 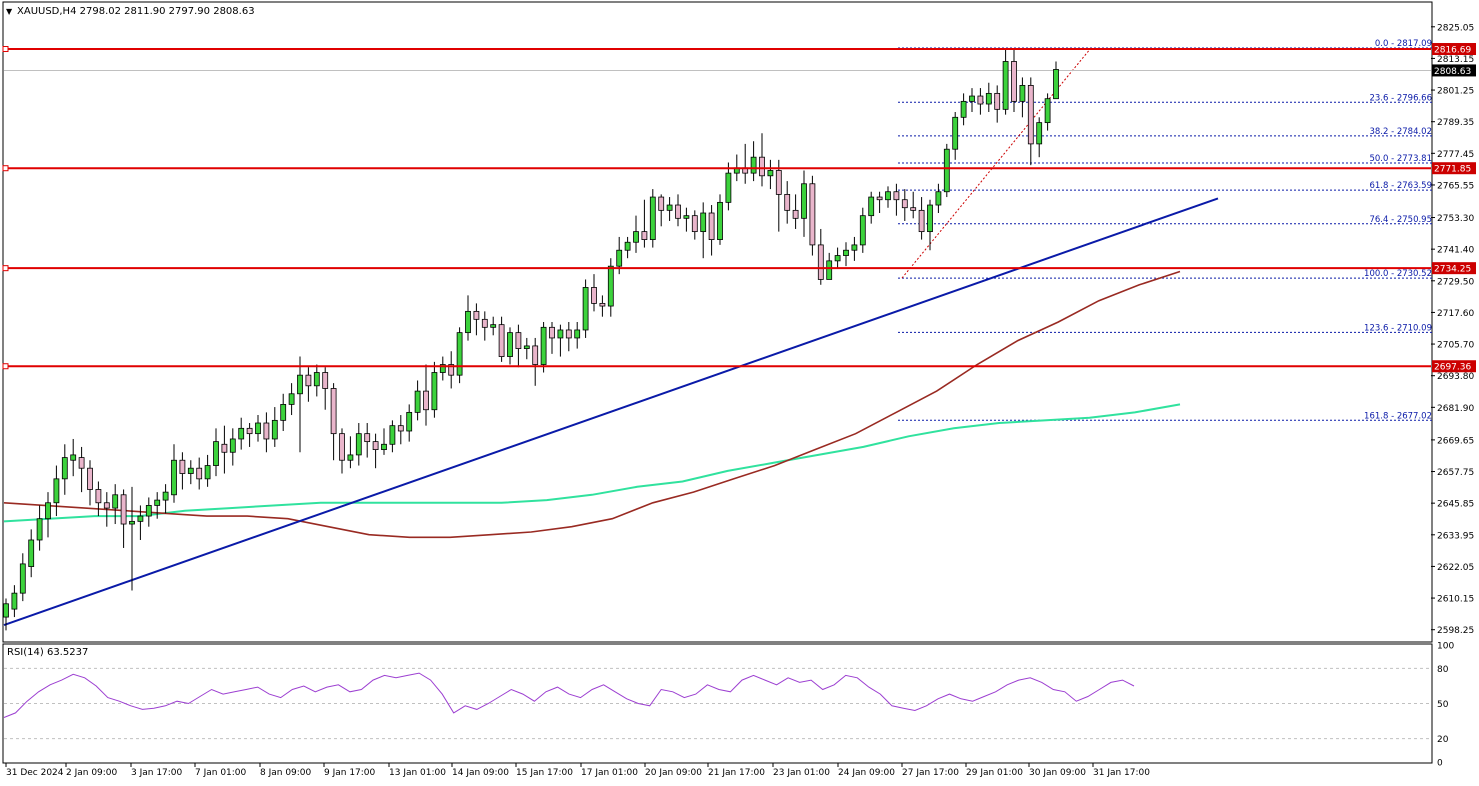 What do you see at coordinates (1455, 631) in the screenshot?
I see `y-tick-label: 2598.25` at bounding box center [1455, 631].